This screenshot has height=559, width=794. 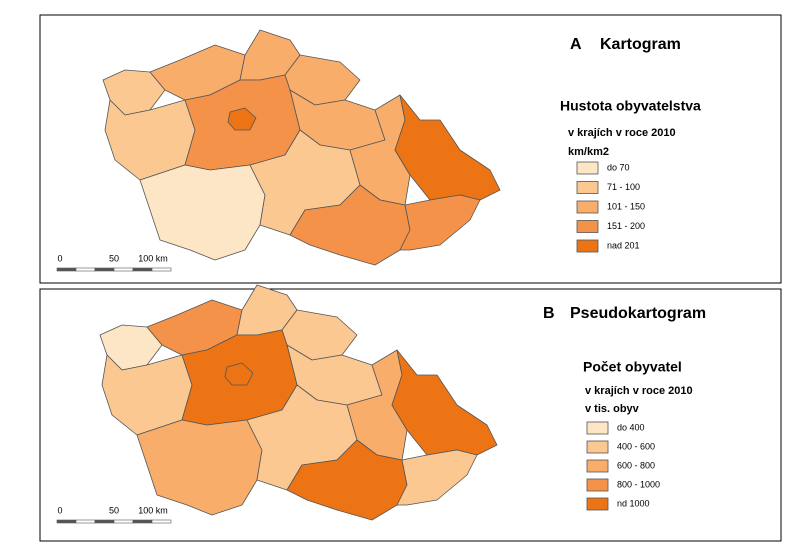 I want to click on panel-letter: A, so click(x=576, y=44).